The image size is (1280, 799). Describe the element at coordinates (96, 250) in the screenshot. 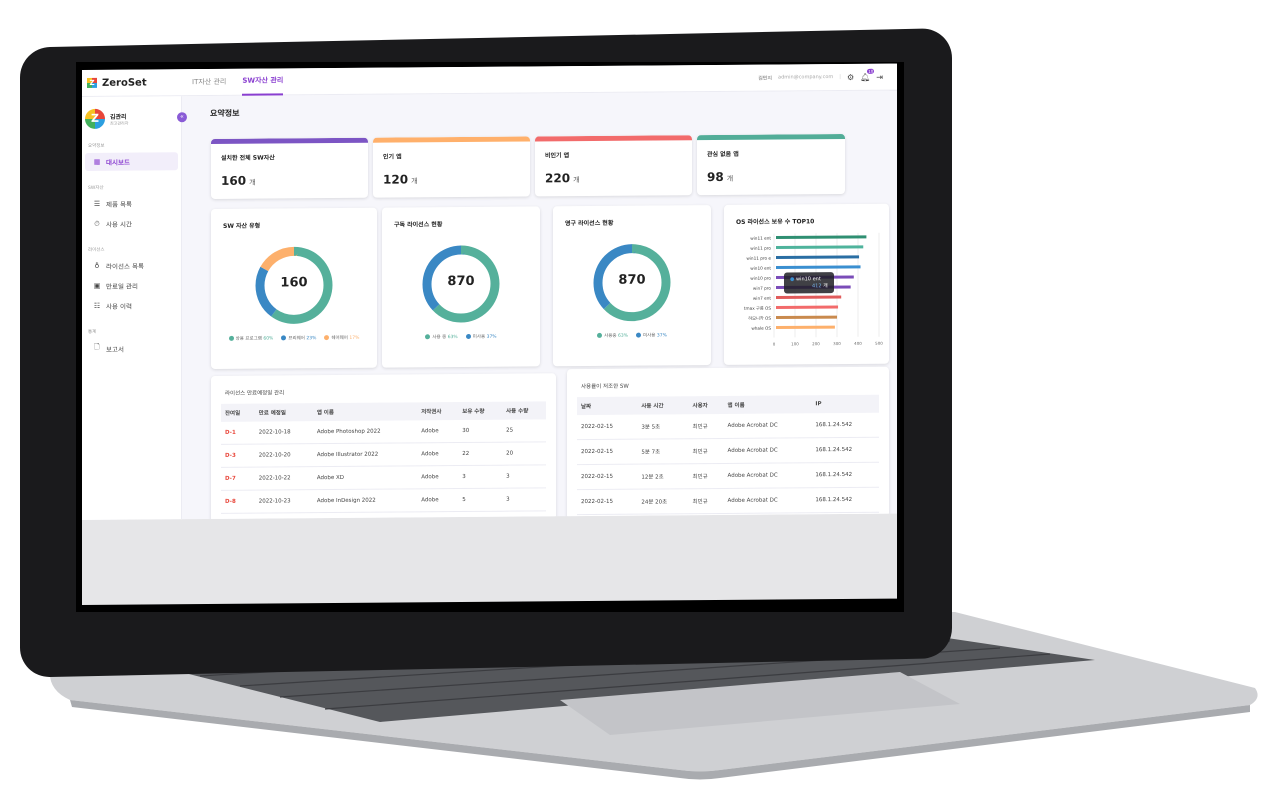

I see `section-title: 라이선스` at that location.